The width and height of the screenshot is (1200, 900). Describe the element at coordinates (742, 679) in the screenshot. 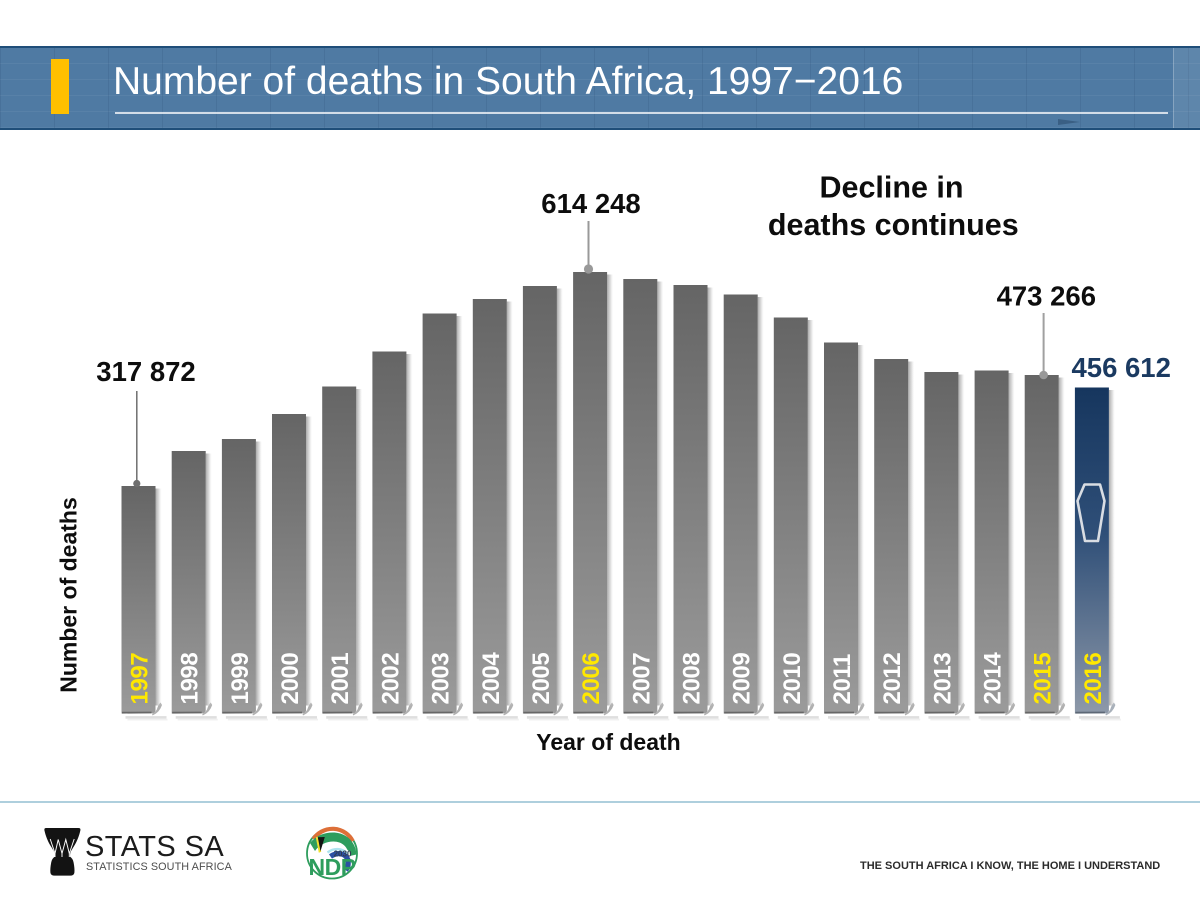

I see `svg-text: 2009` at that location.